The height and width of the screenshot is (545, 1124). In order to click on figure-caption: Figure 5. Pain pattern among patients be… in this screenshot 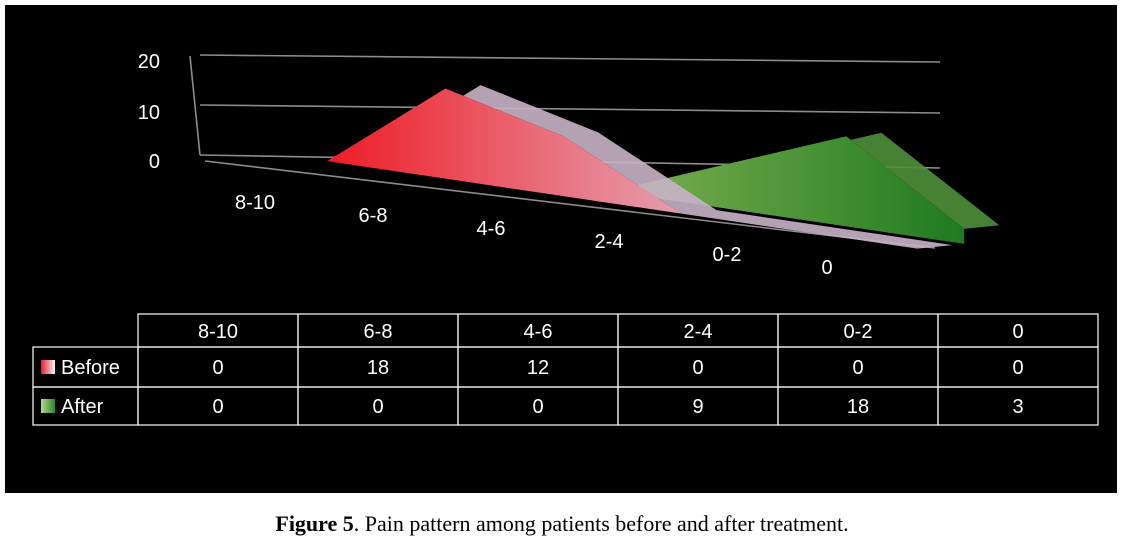, I will do `click(562, 524)`.